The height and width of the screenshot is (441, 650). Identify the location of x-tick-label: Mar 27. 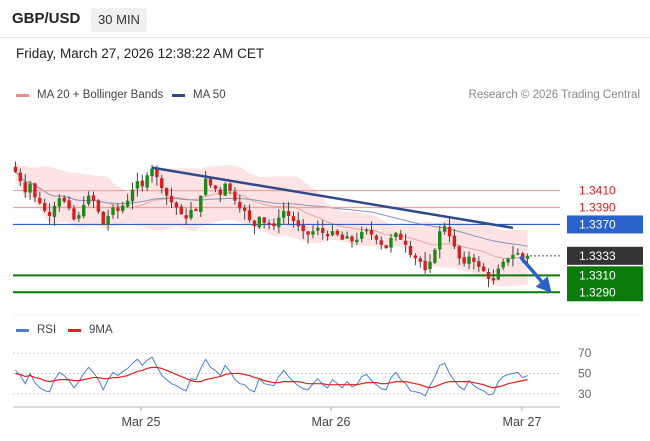
(522, 422).